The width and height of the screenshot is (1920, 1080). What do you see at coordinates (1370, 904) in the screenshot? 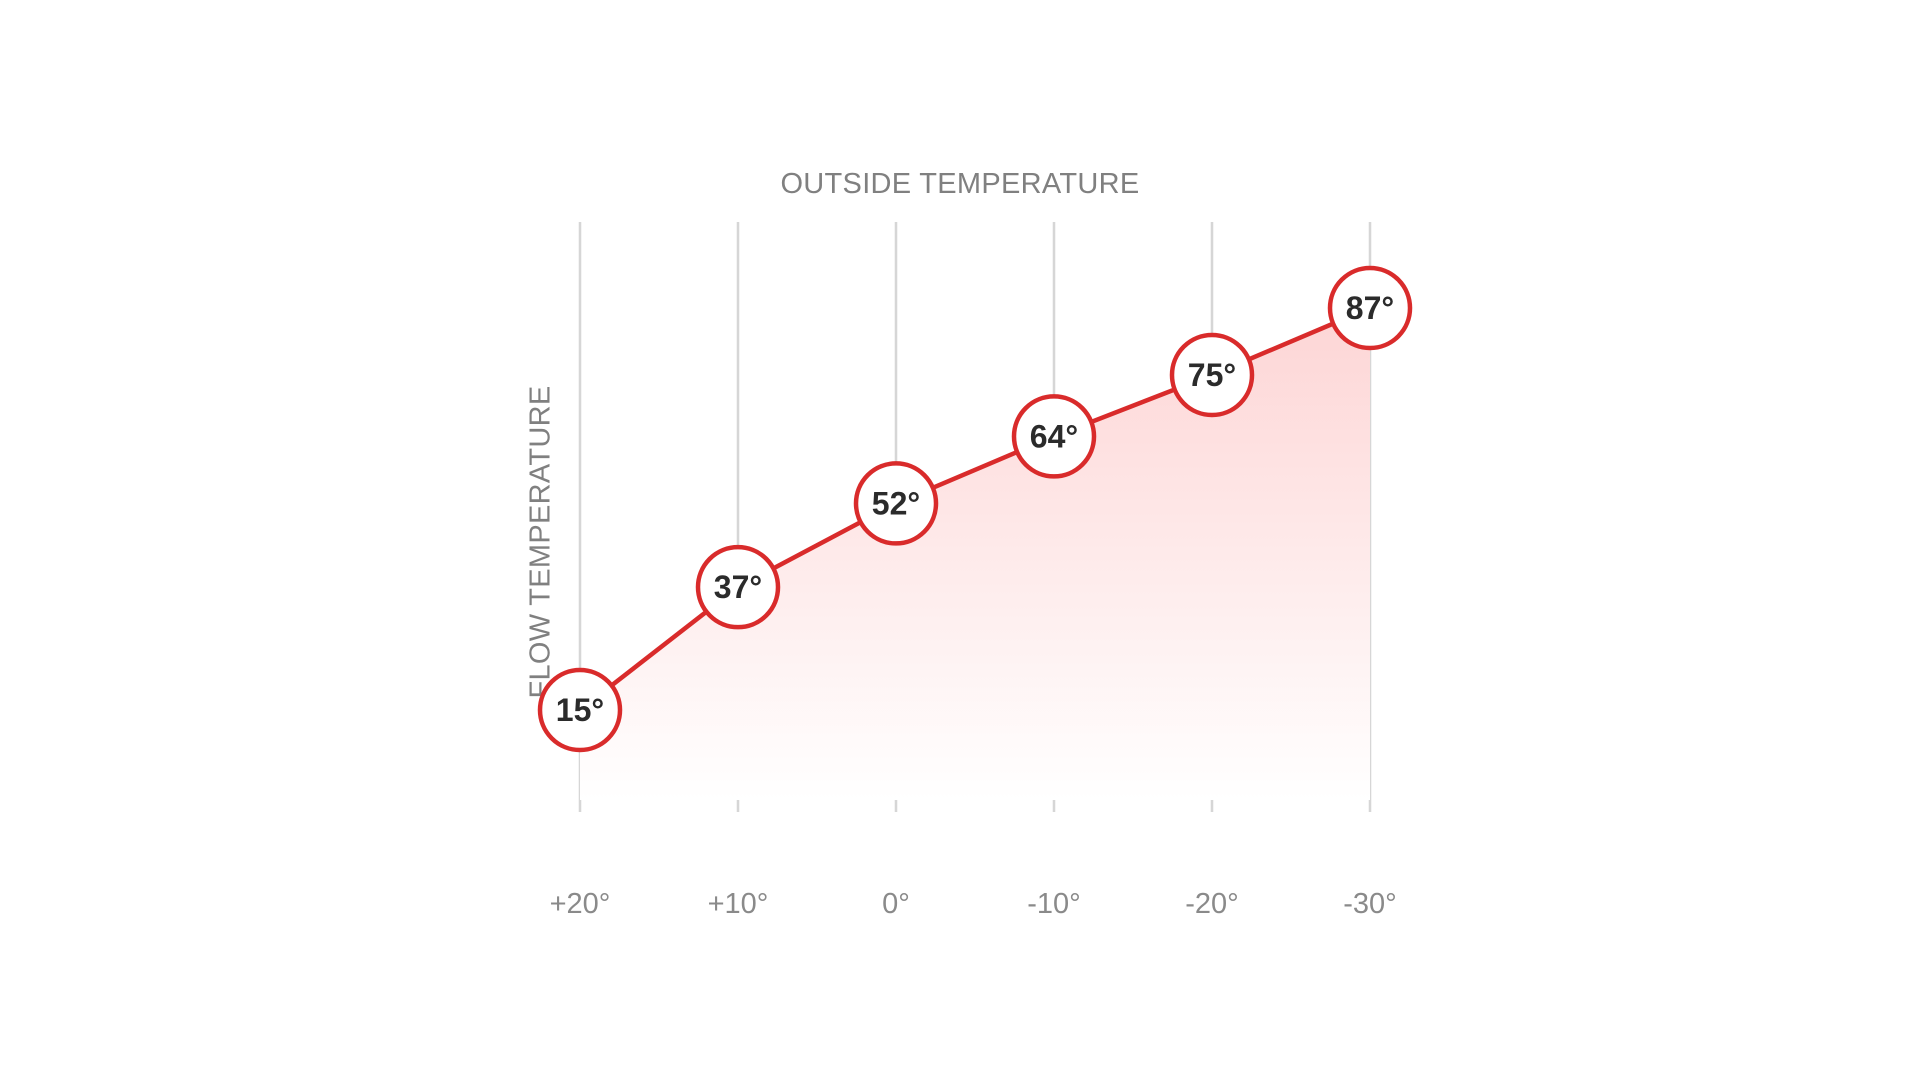
I see `x-tick-label: -30°` at bounding box center [1370, 904].